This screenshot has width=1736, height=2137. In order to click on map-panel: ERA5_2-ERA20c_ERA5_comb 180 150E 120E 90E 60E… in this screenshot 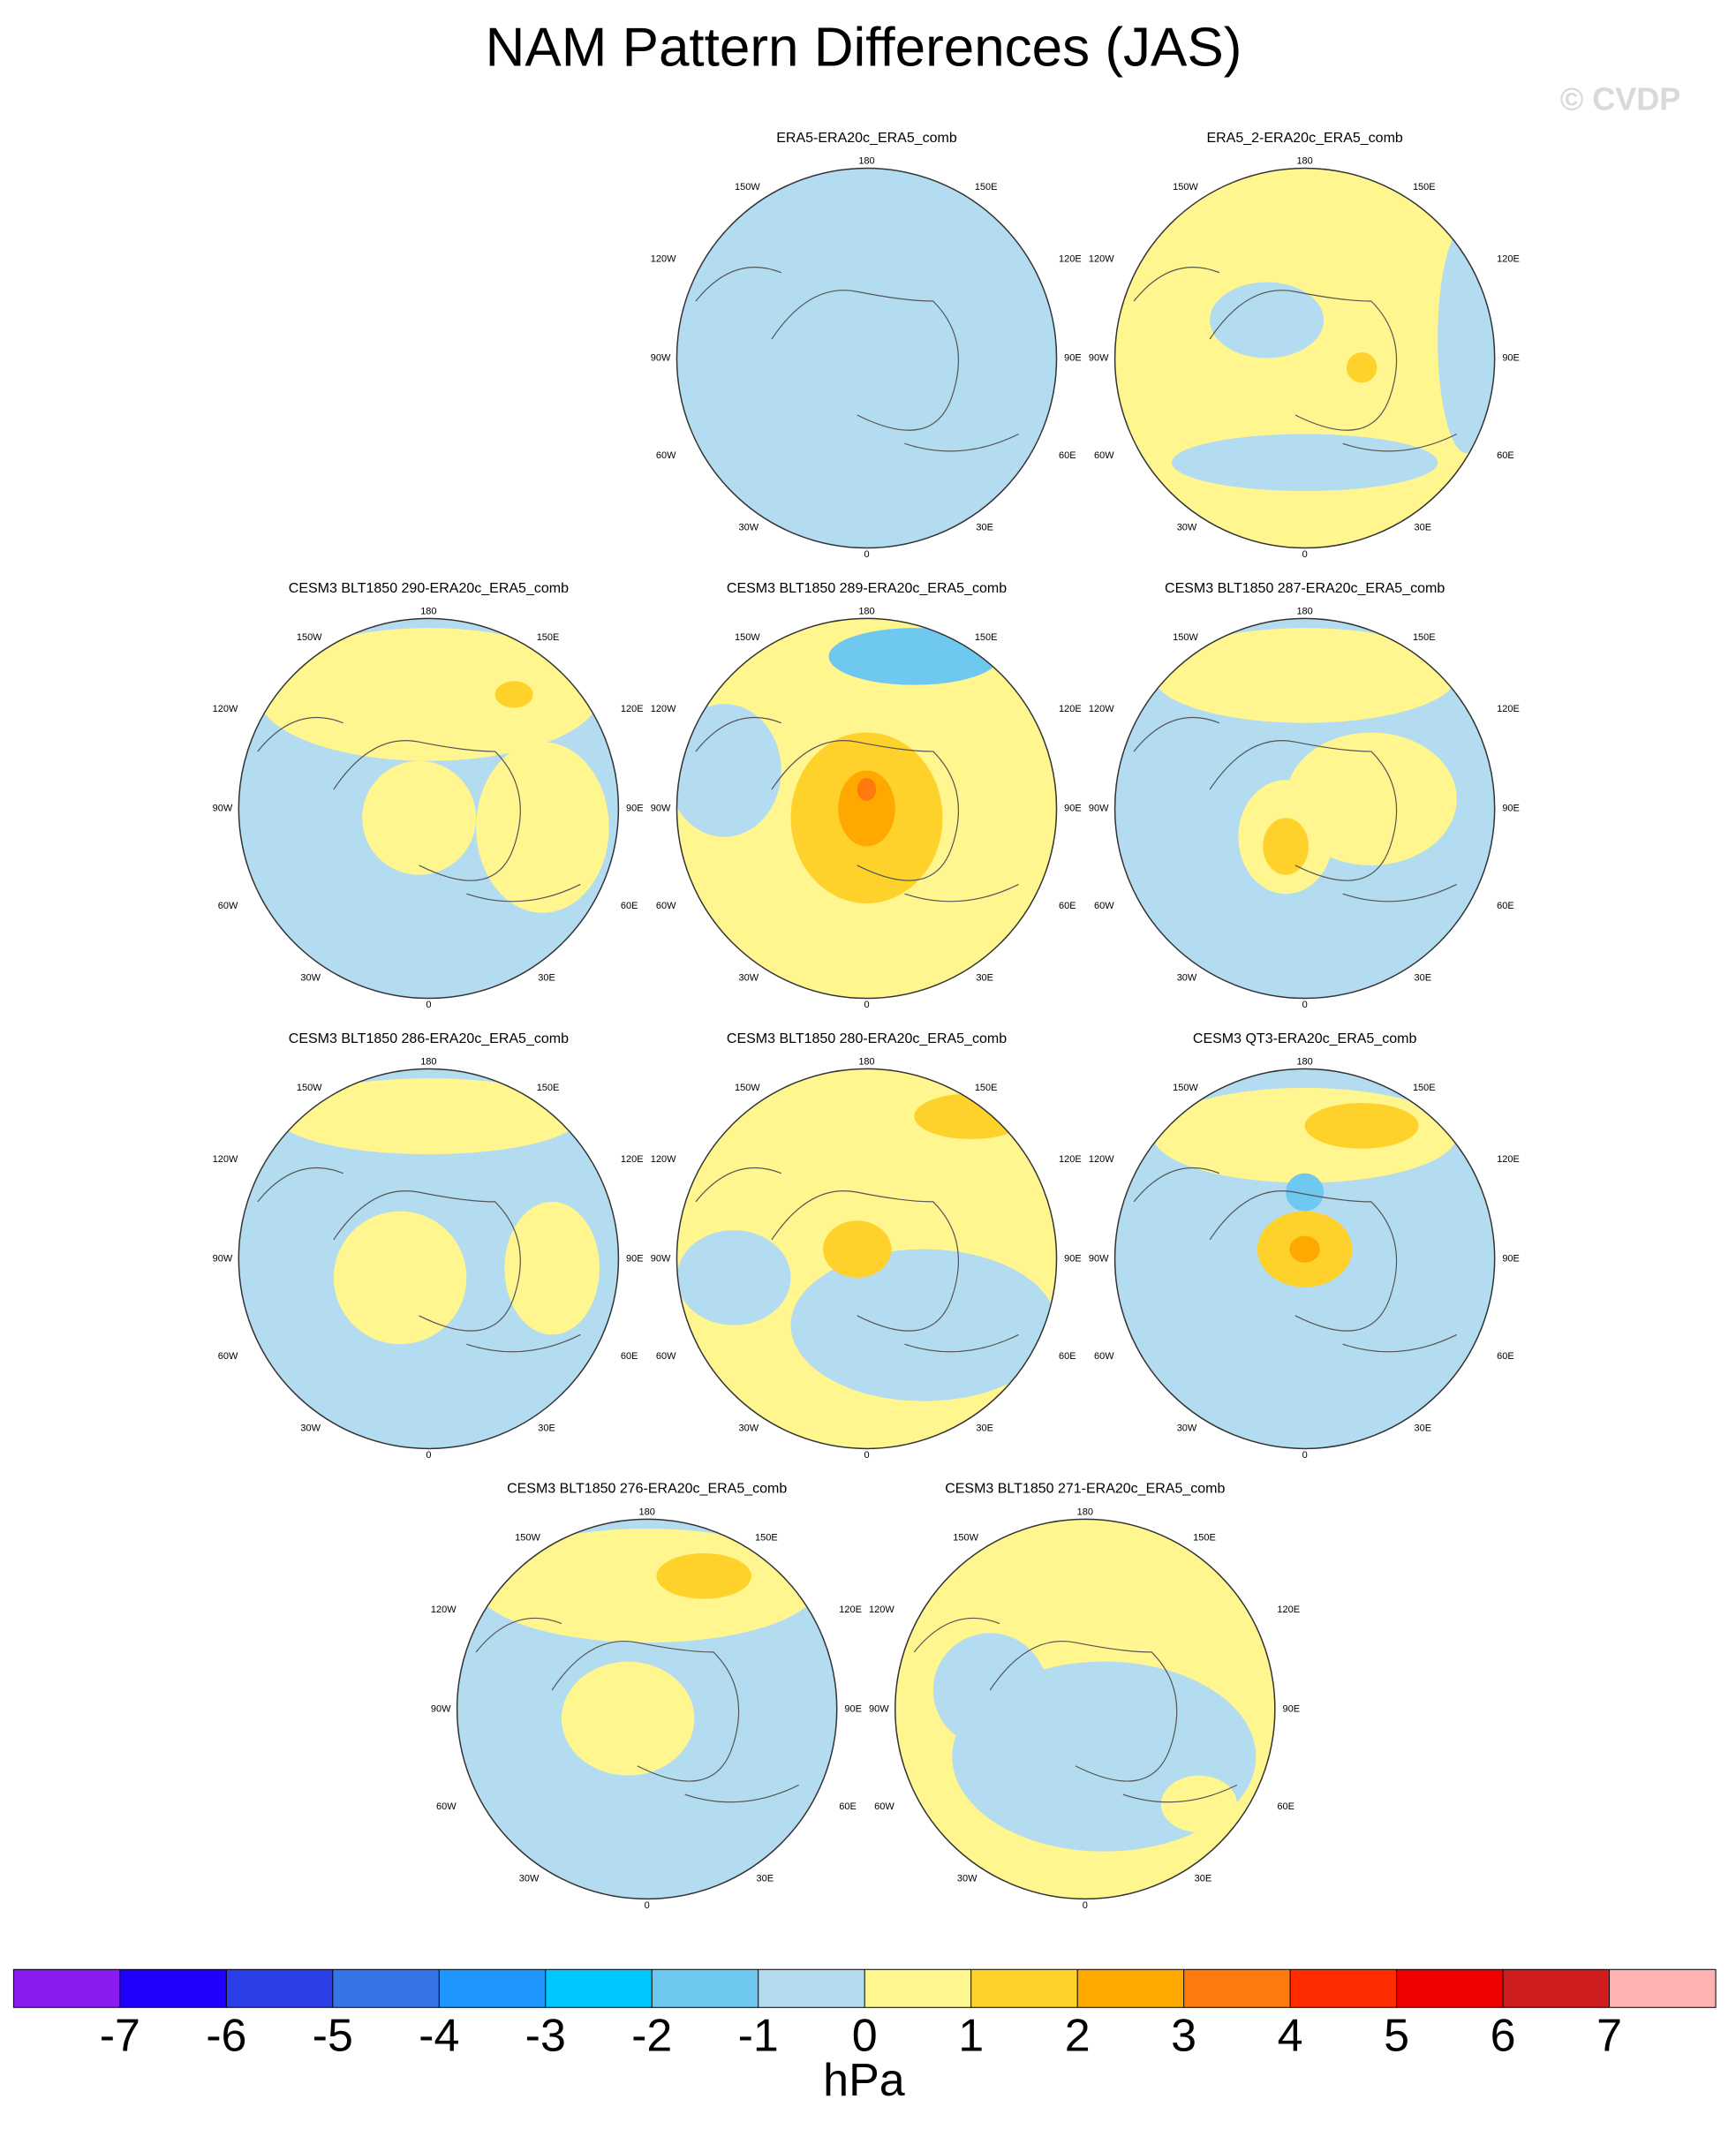, I will do `click(1305, 345)`.